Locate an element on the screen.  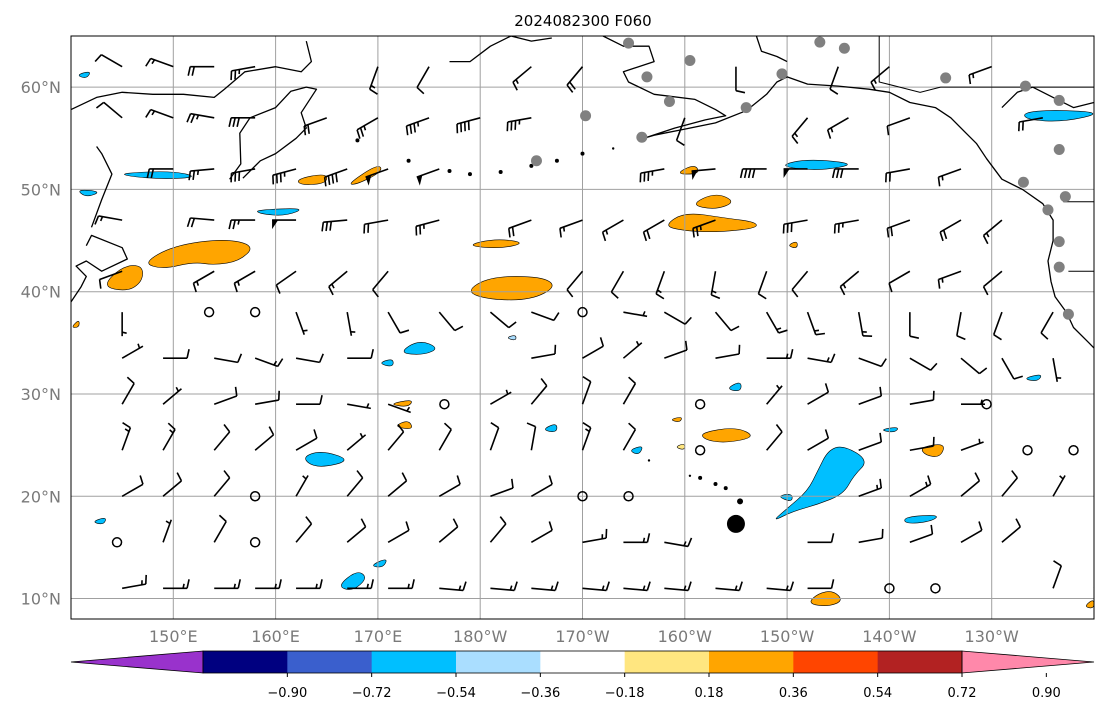
colorbar-label: −0.54 is located at coordinates (456, 693).